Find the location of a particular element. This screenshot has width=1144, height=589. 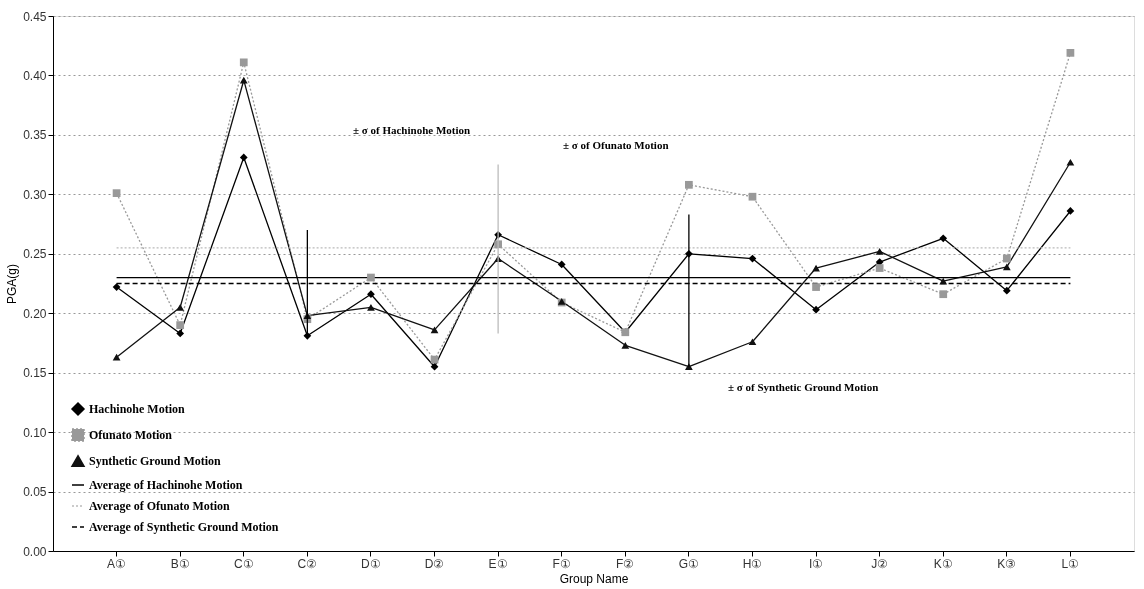

legend-label: Average of Synthetic Ground Motion is located at coordinates (184, 527).